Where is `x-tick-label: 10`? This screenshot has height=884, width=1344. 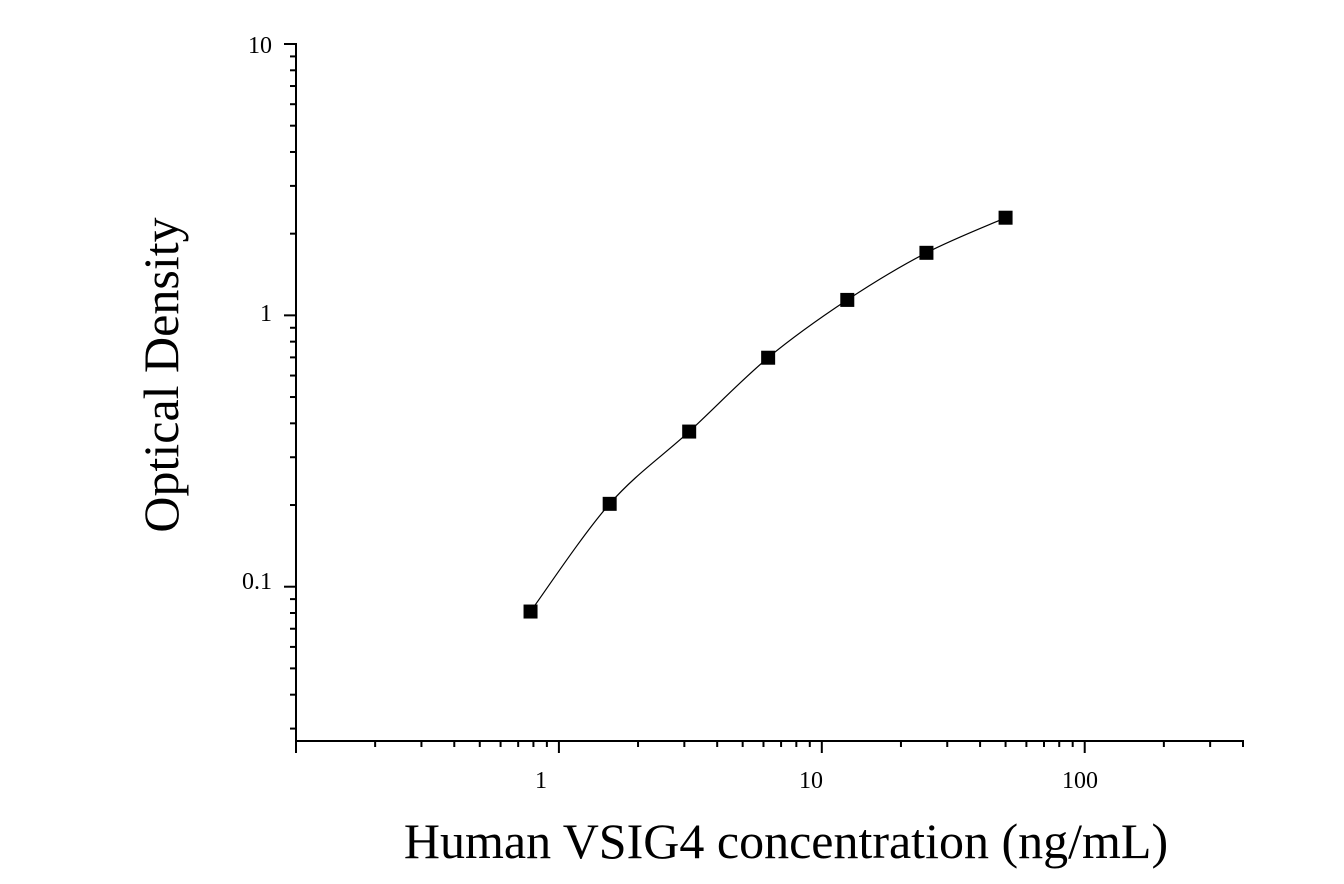 x-tick-label: 10 is located at coordinates (811, 781).